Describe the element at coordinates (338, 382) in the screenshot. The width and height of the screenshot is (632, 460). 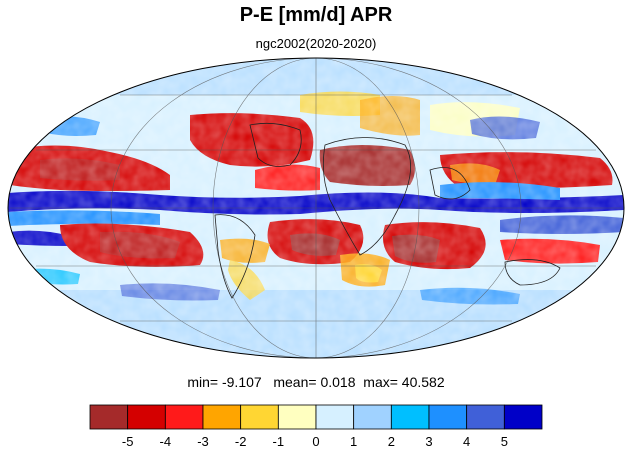
I see `mean-value: 0.018` at that location.